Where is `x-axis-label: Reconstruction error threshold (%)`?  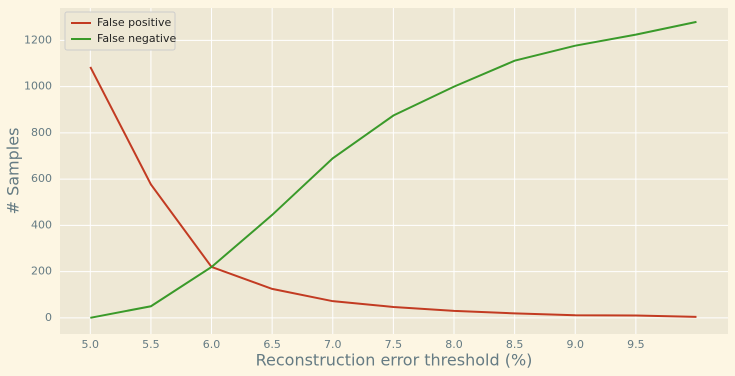
x-axis-label: Reconstruction error threshold (%) is located at coordinates (394, 360).